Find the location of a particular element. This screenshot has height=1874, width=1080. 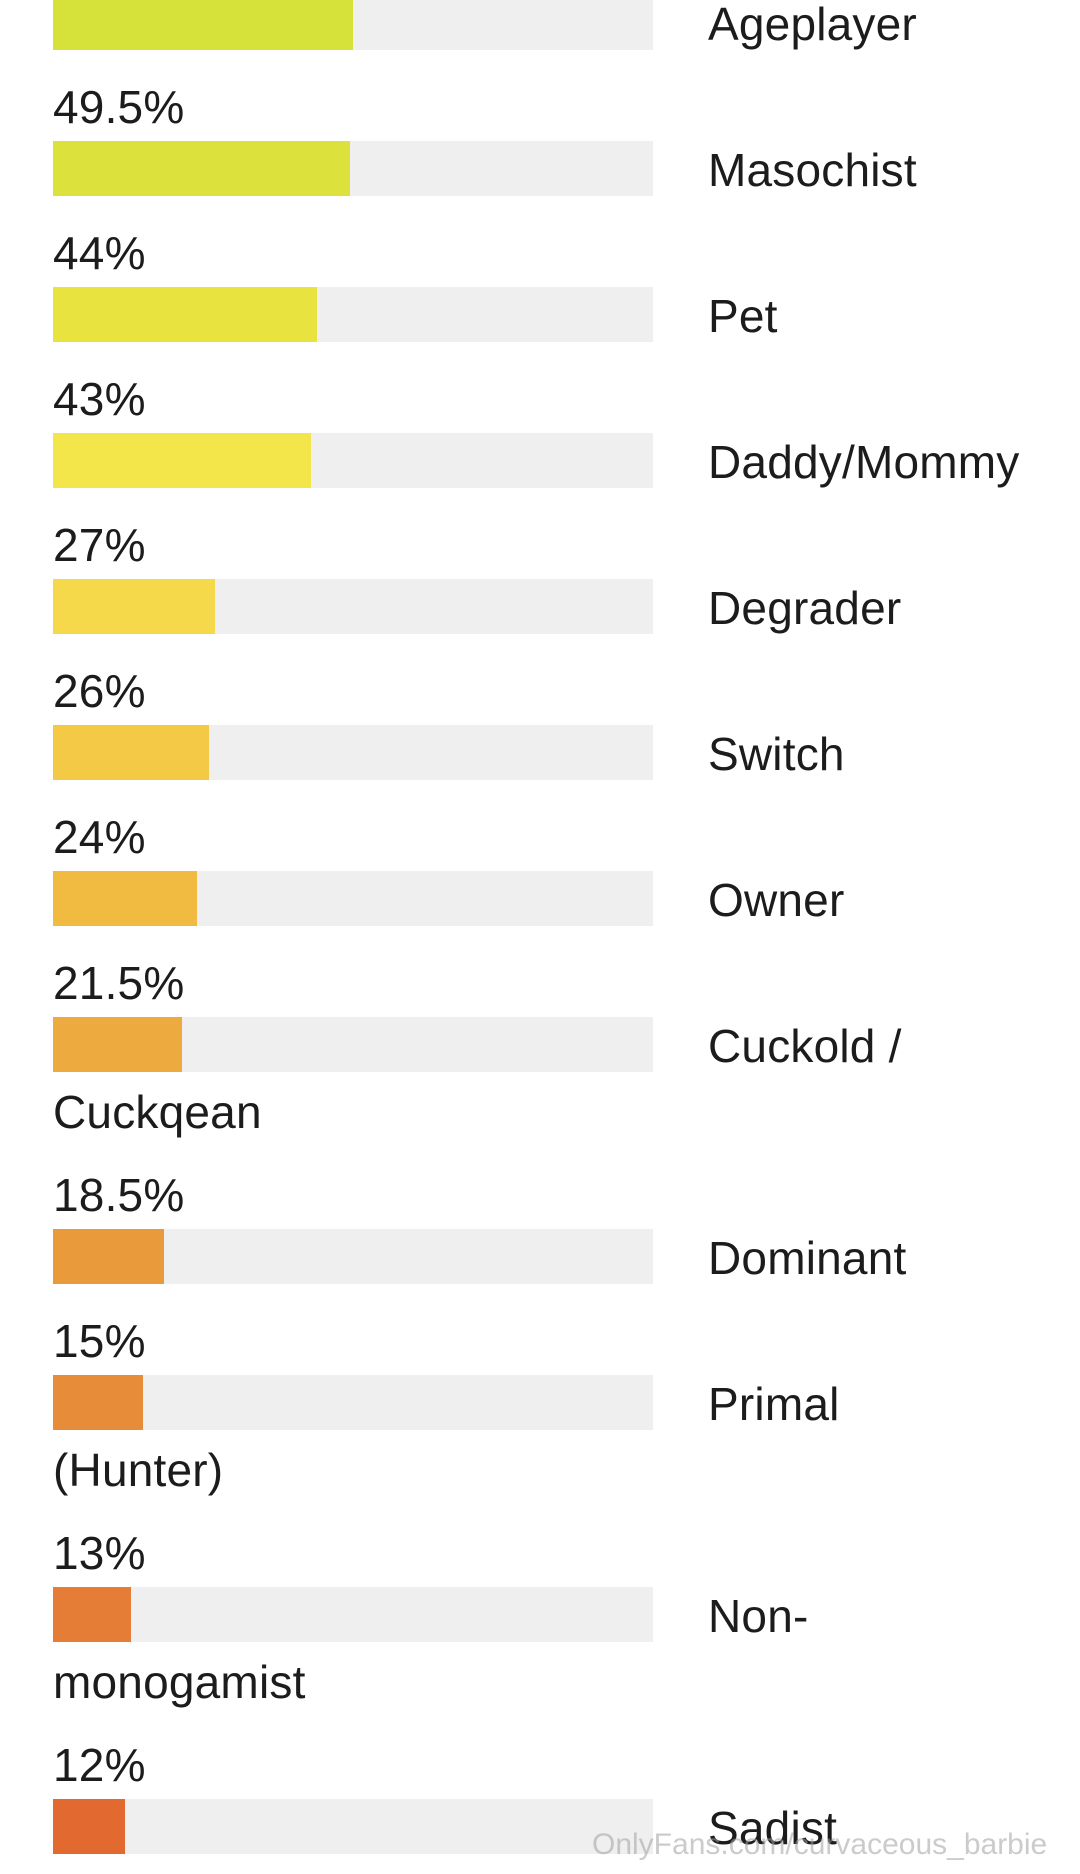

bar-category-label-continued: Cuckqean is located at coordinates (157, 1112).